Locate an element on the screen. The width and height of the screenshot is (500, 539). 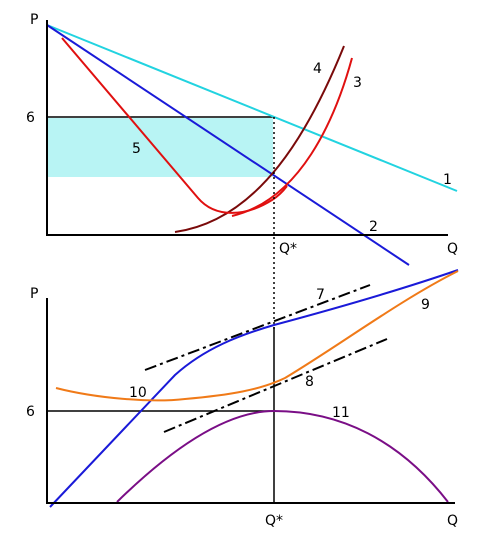
curve-5-curve is located at coordinates (174, 125).